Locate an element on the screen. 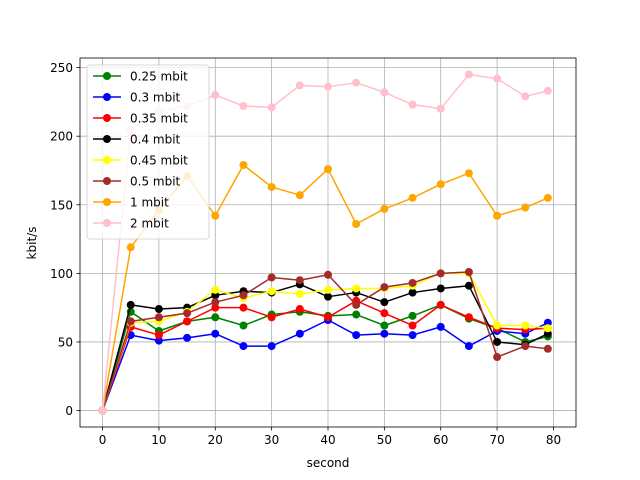  x-tick-label: 0 is located at coordinates (103, 440).